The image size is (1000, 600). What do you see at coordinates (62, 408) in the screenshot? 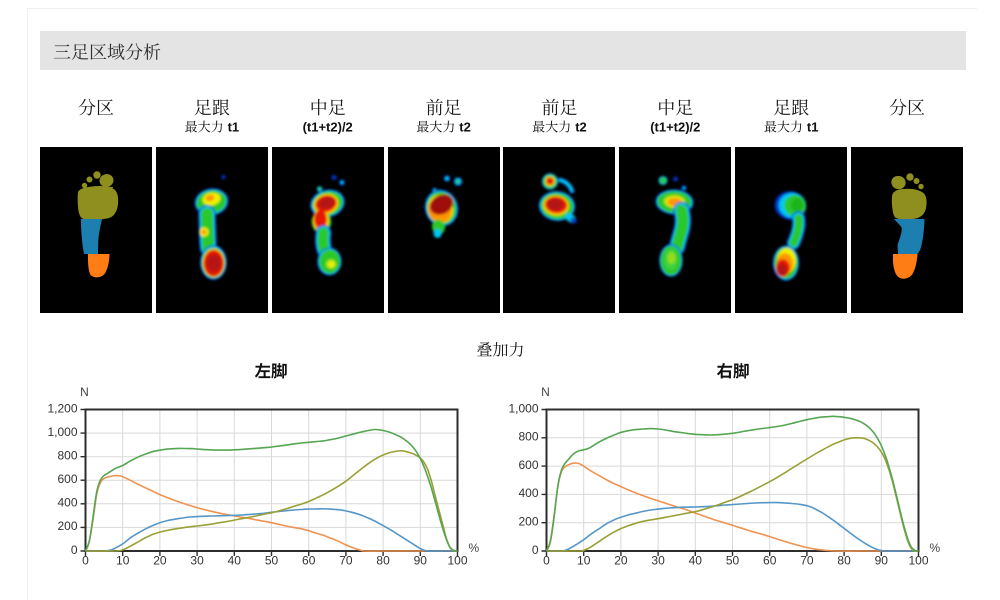
I see `svg-text: 1,200` at bounding box center [62, 408].